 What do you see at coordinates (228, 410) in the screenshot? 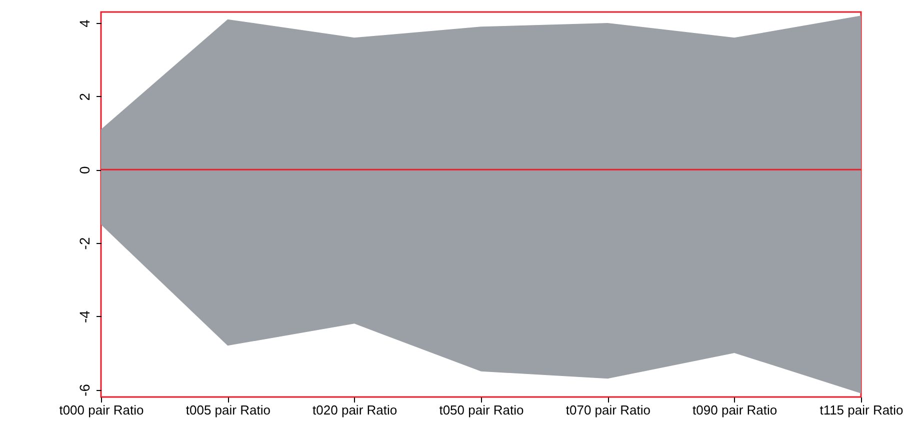
I see `x-tick-label: t005 pair Ratio` at bounding box center [228, 410].